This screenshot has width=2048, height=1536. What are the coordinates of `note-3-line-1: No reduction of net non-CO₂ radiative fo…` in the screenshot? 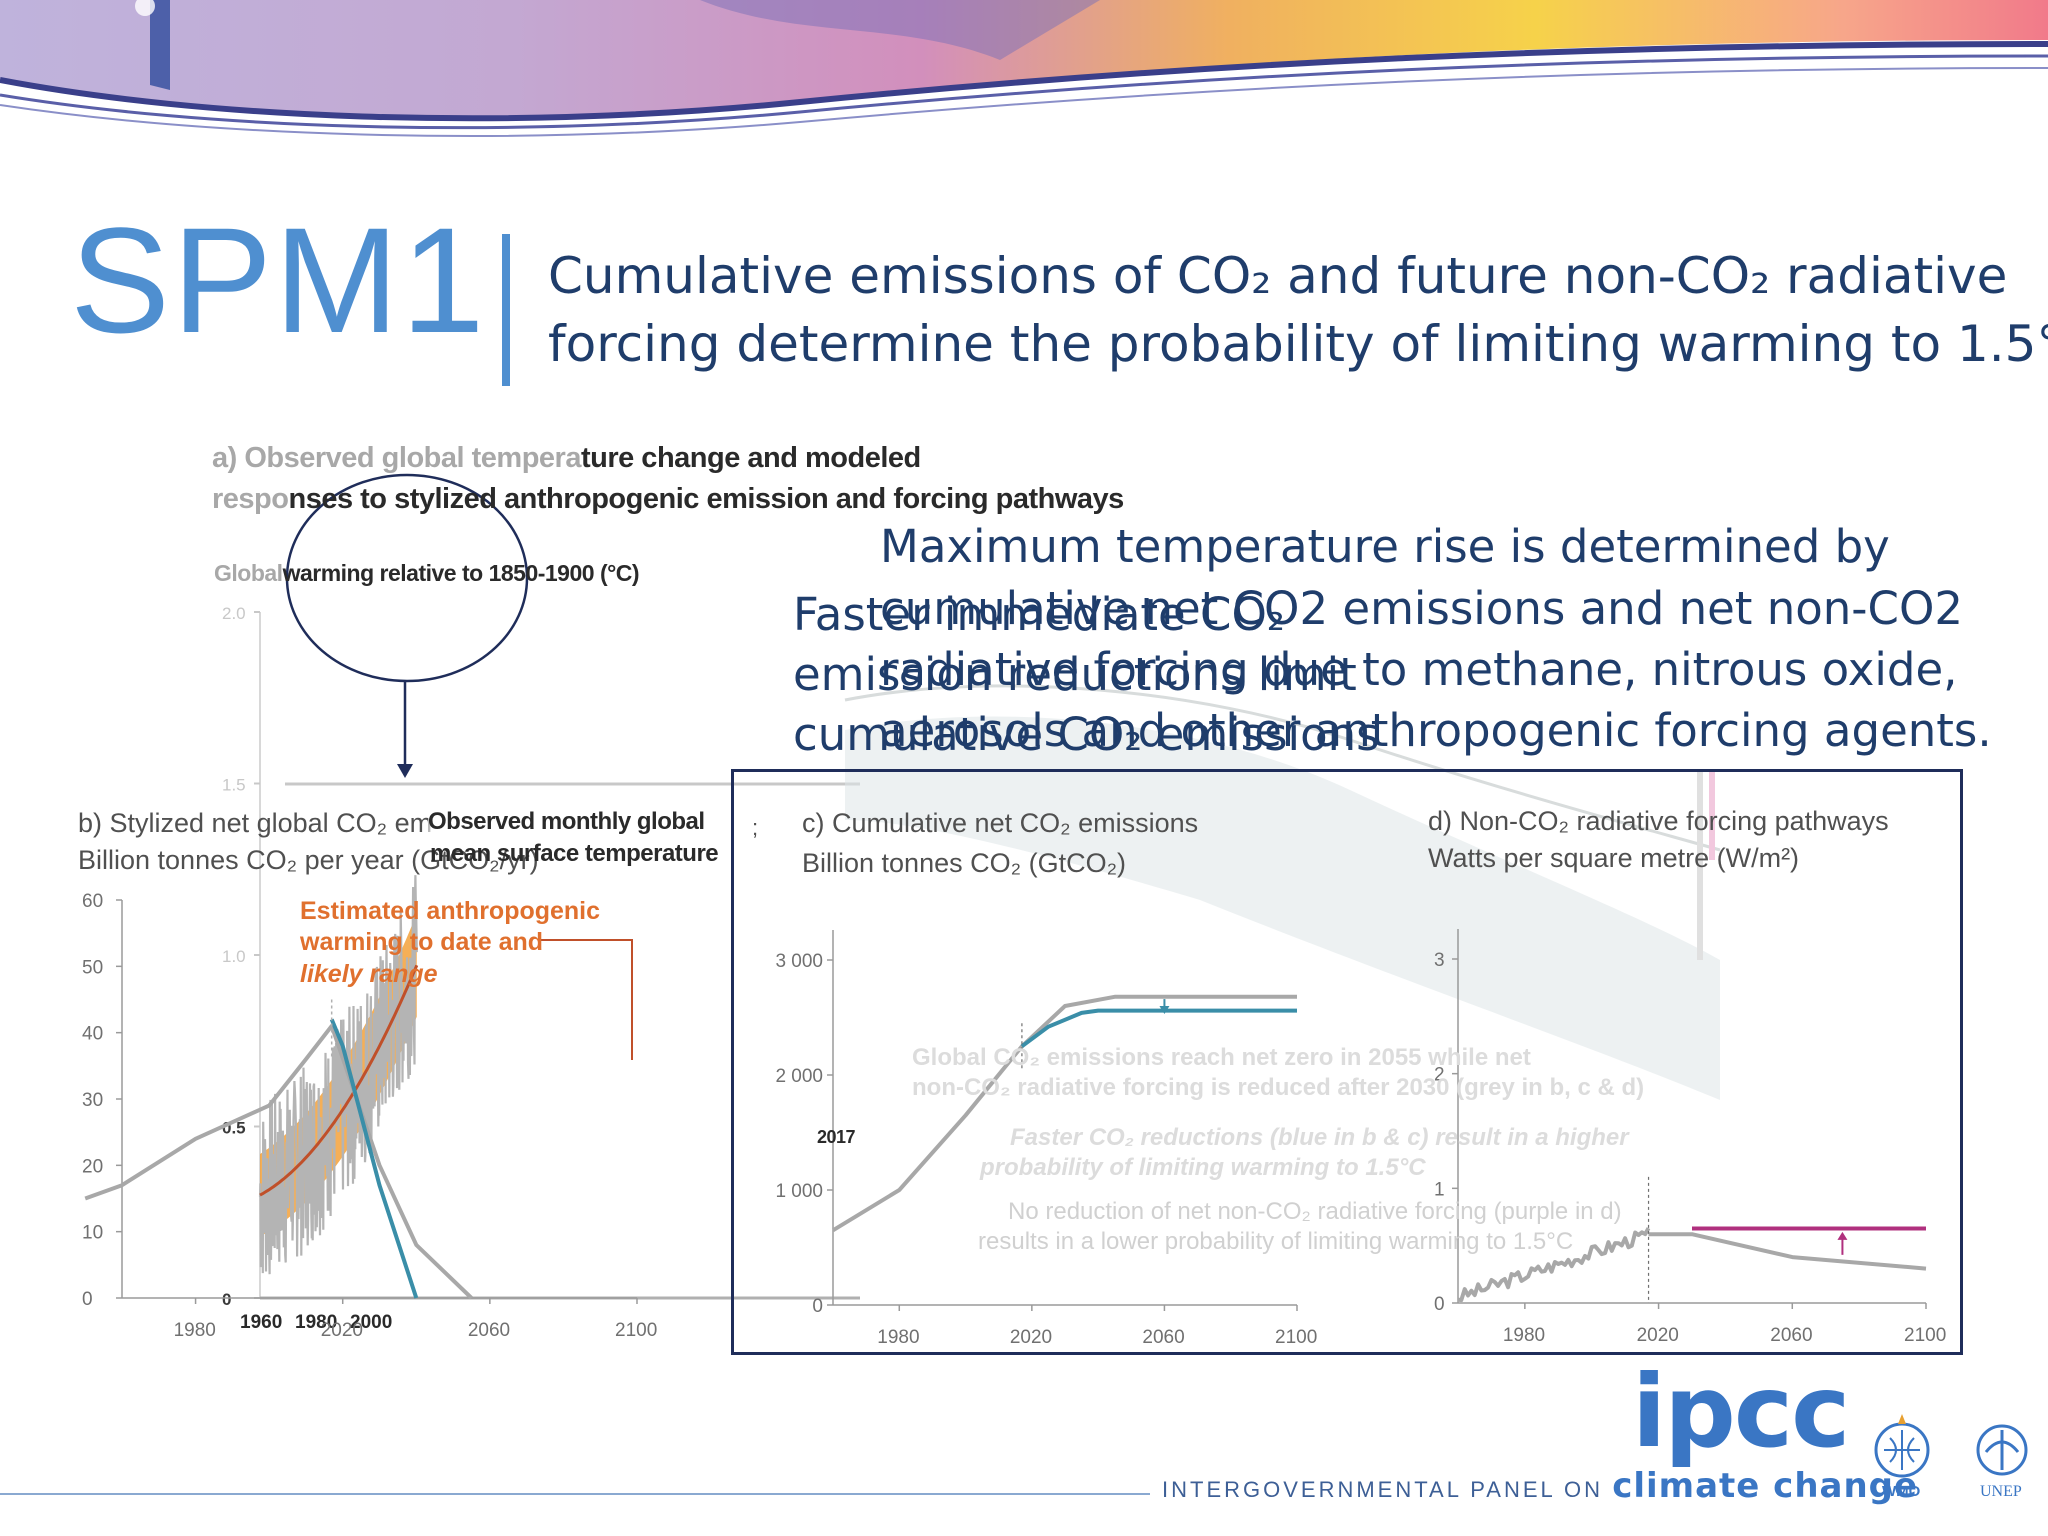 It's located at (1315, 1211).